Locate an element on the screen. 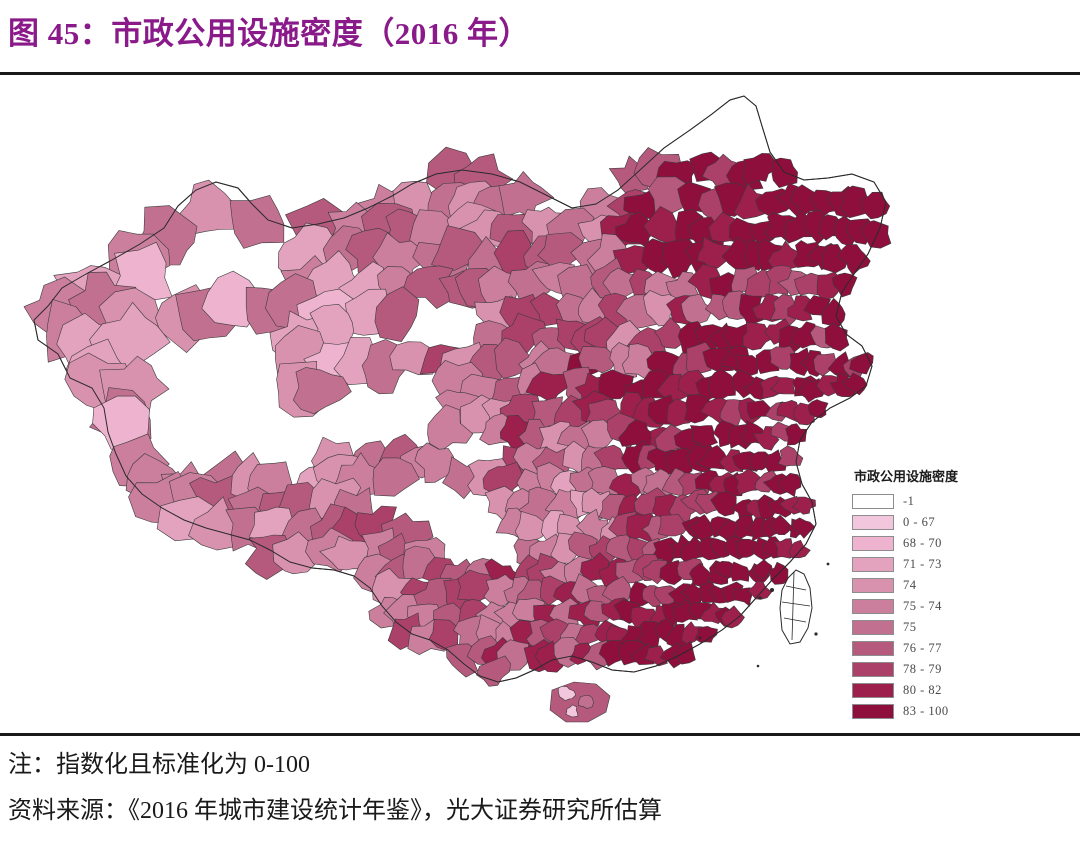 The width and height of the screenshot is (1080, 848). legend-item: -1 is located at coordinates (942, 501).